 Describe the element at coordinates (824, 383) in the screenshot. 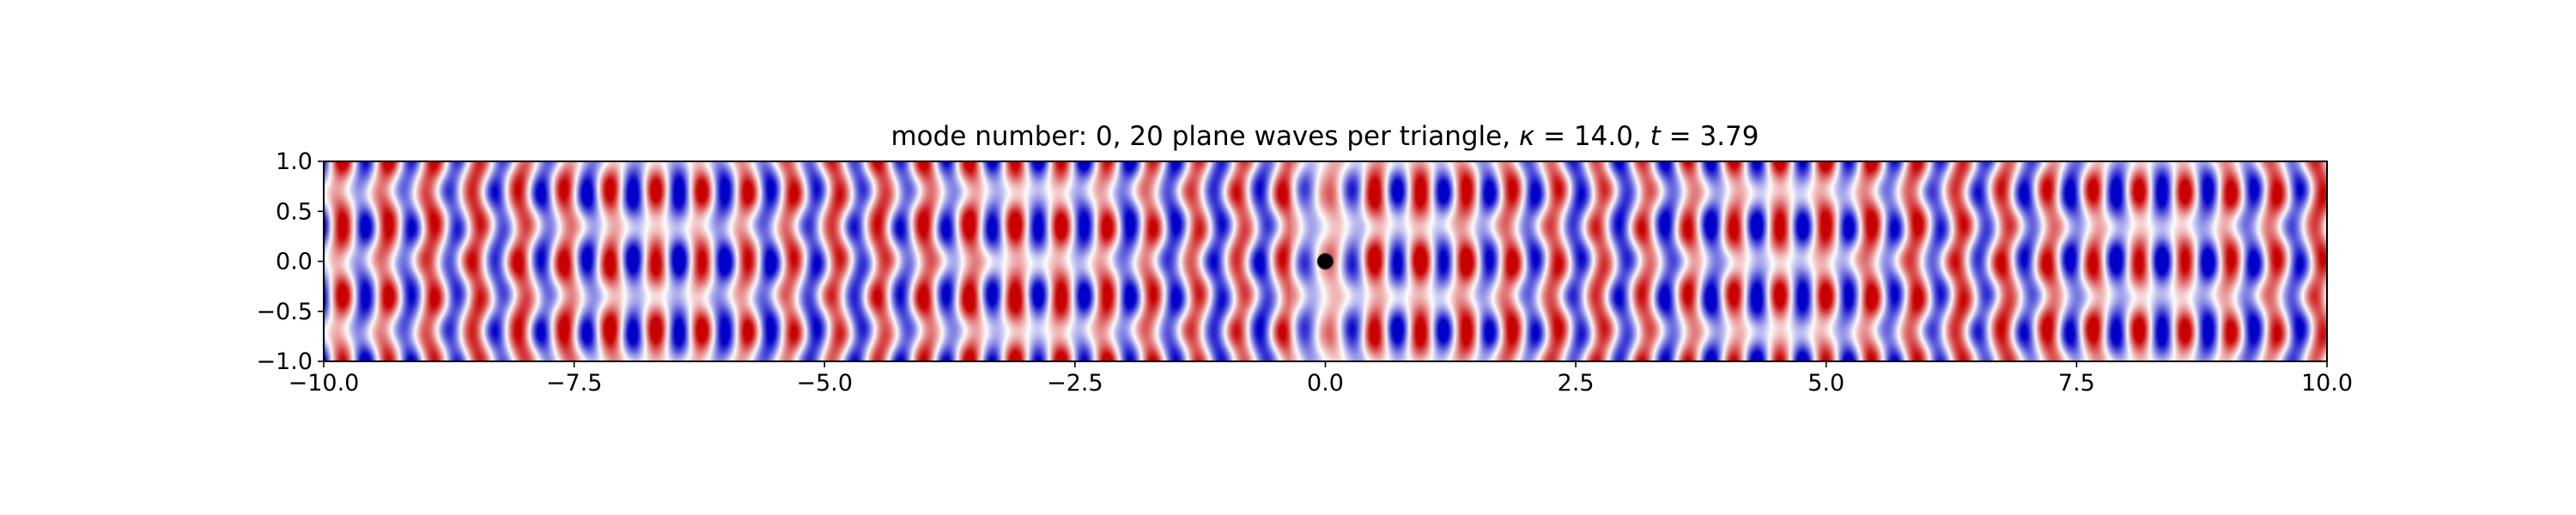

I see `x-tick-label: −5.0` at that location.